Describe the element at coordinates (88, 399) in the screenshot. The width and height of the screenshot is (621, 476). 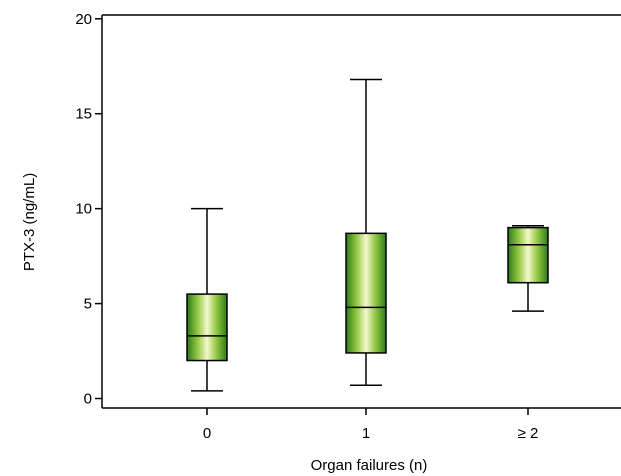
I see `y-tick-label: 0` at that location.